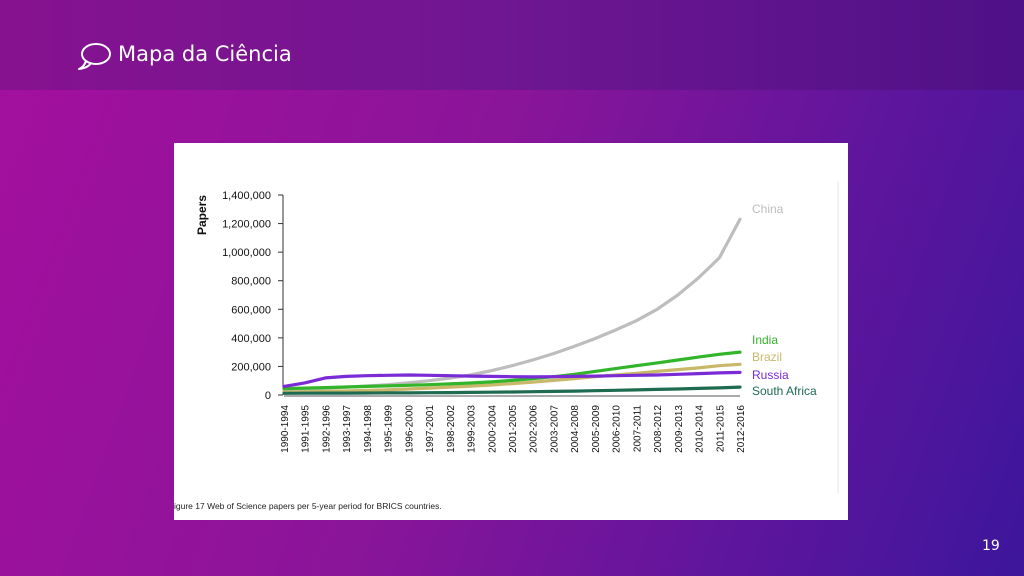 Image resolution: width=1024 pixels, height=576 pixels. I want to click on legend-label-south-africa: South Africa, so click(784, 391).